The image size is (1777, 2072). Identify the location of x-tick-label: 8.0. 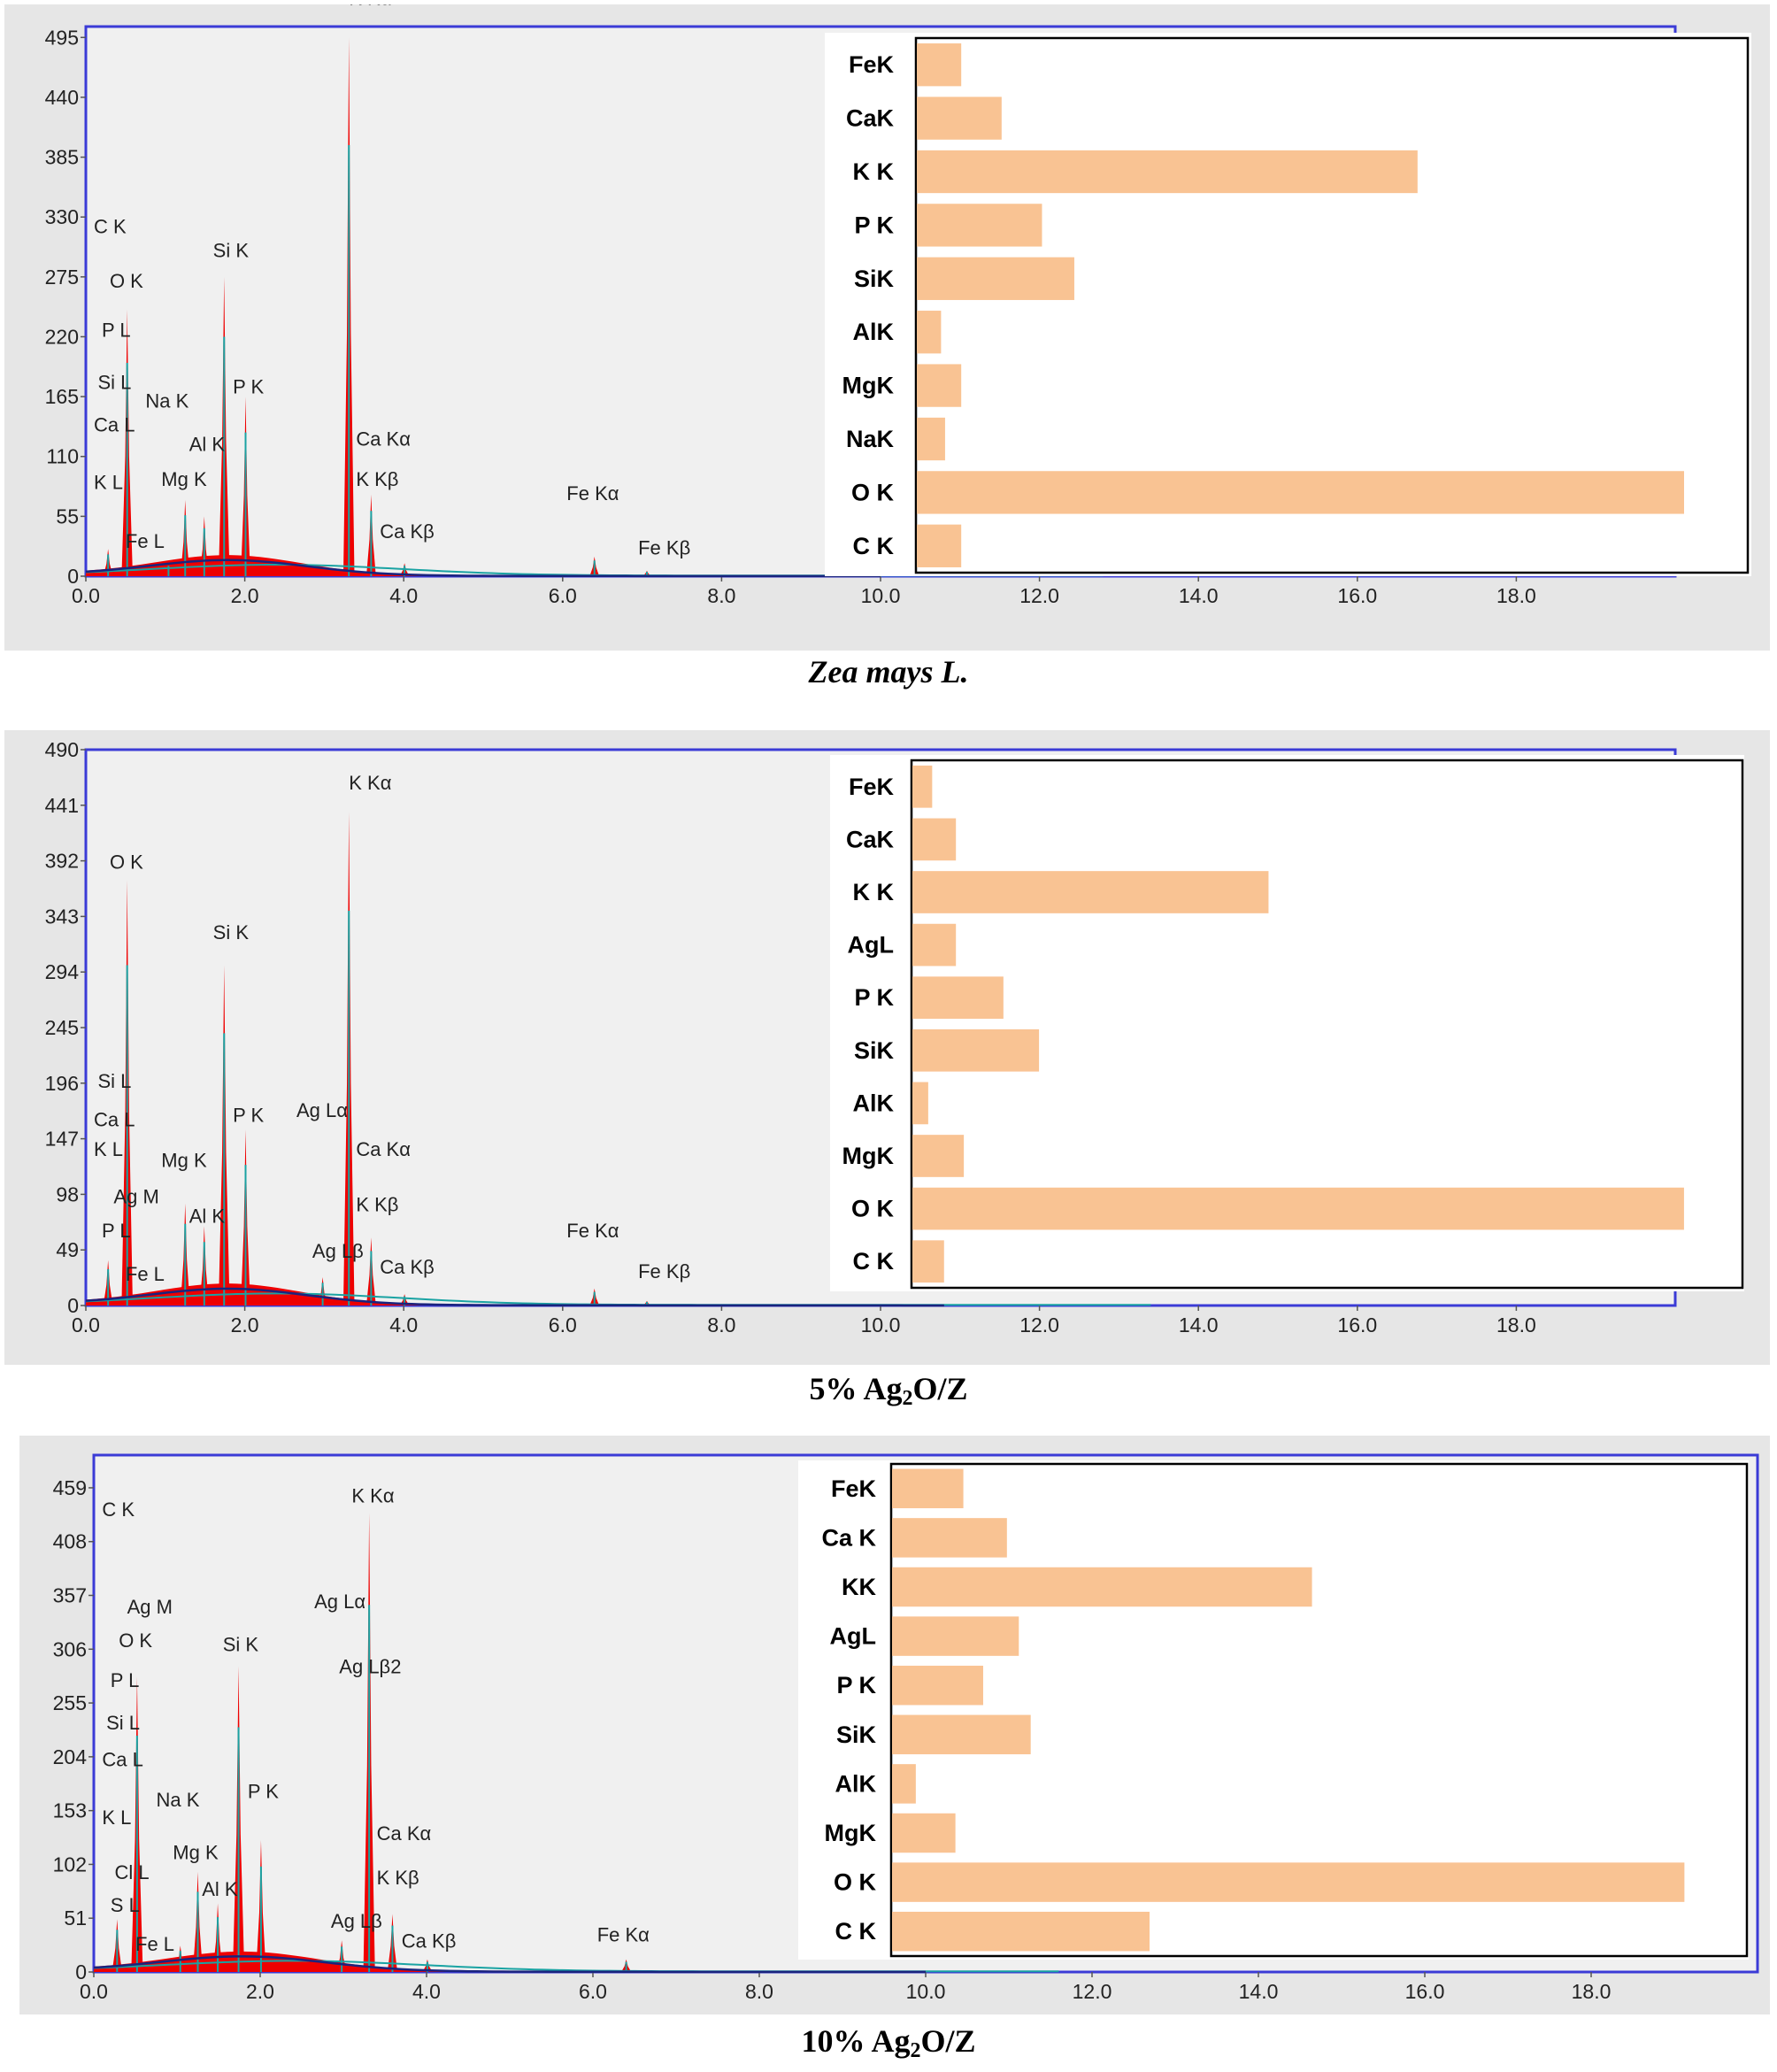
(759, 1991).